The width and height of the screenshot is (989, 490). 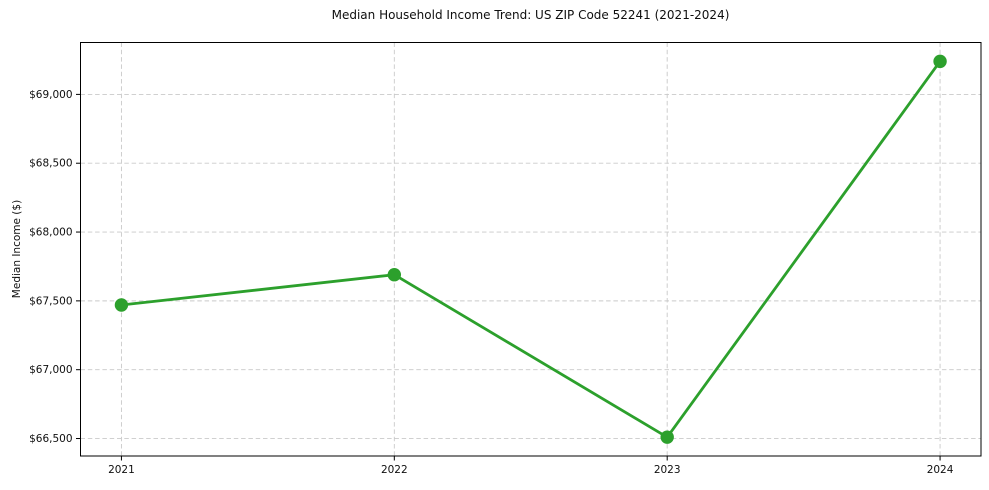 I want to click on data-point-2021, so click(x=121, y=305).